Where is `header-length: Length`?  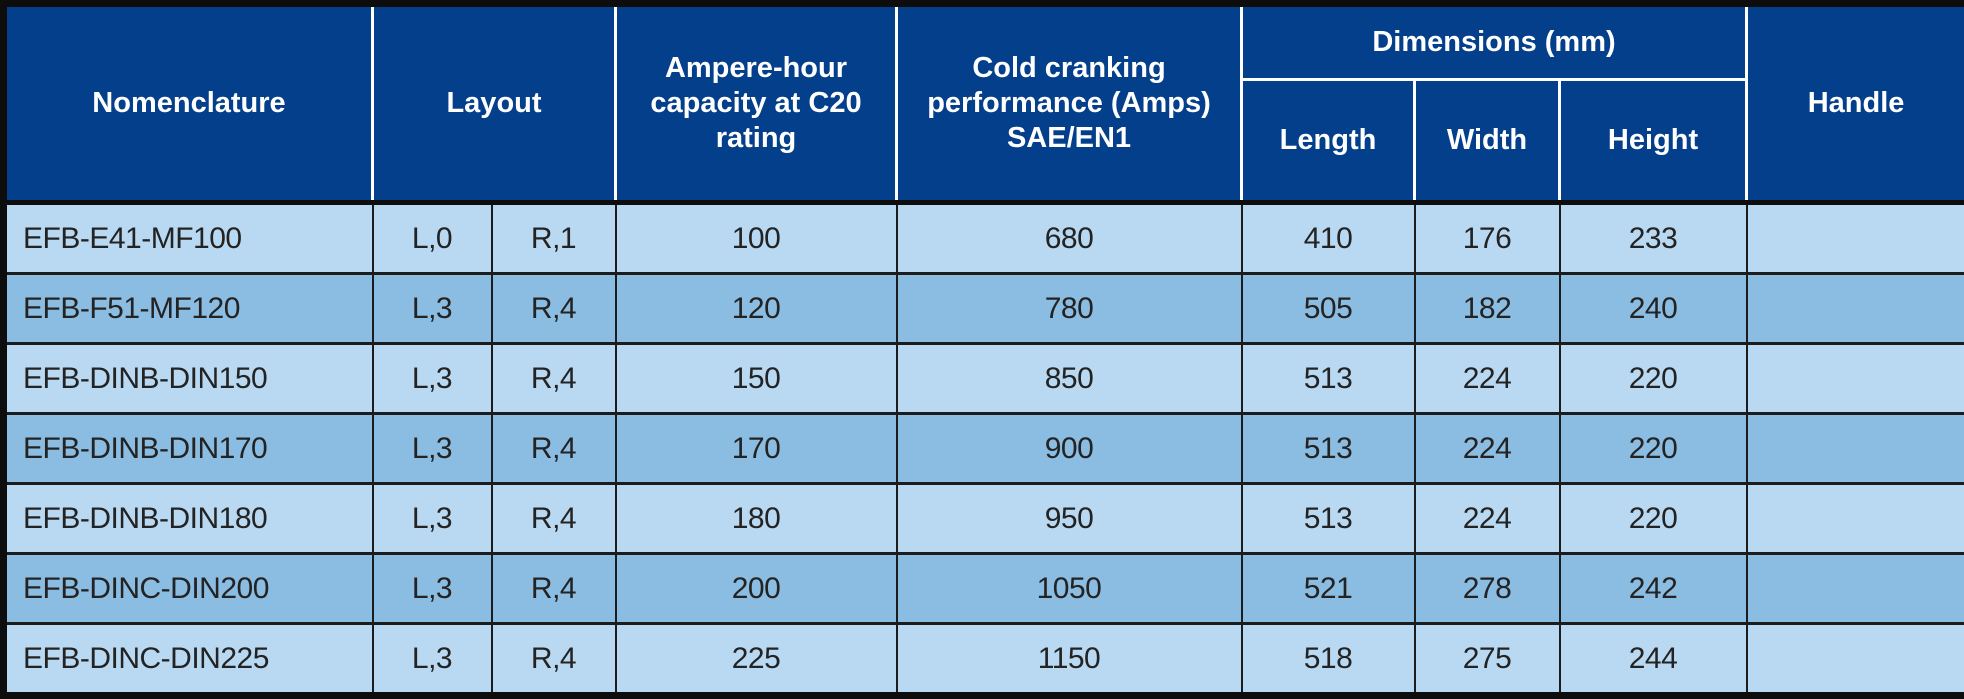 header-length: Length is located at coordinates (1328, 141).